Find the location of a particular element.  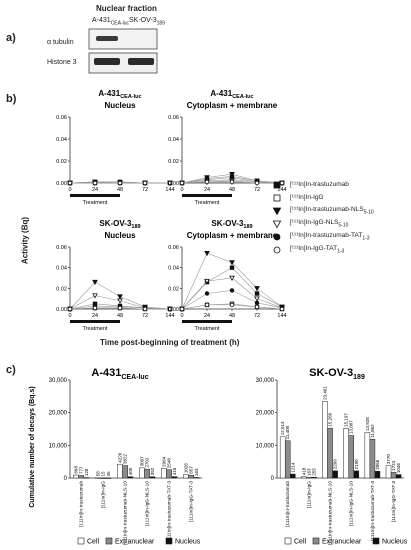

legend-entry: [¹¹¹In]In-IgG-NLS5-10 is located at coordinates (341, 223).